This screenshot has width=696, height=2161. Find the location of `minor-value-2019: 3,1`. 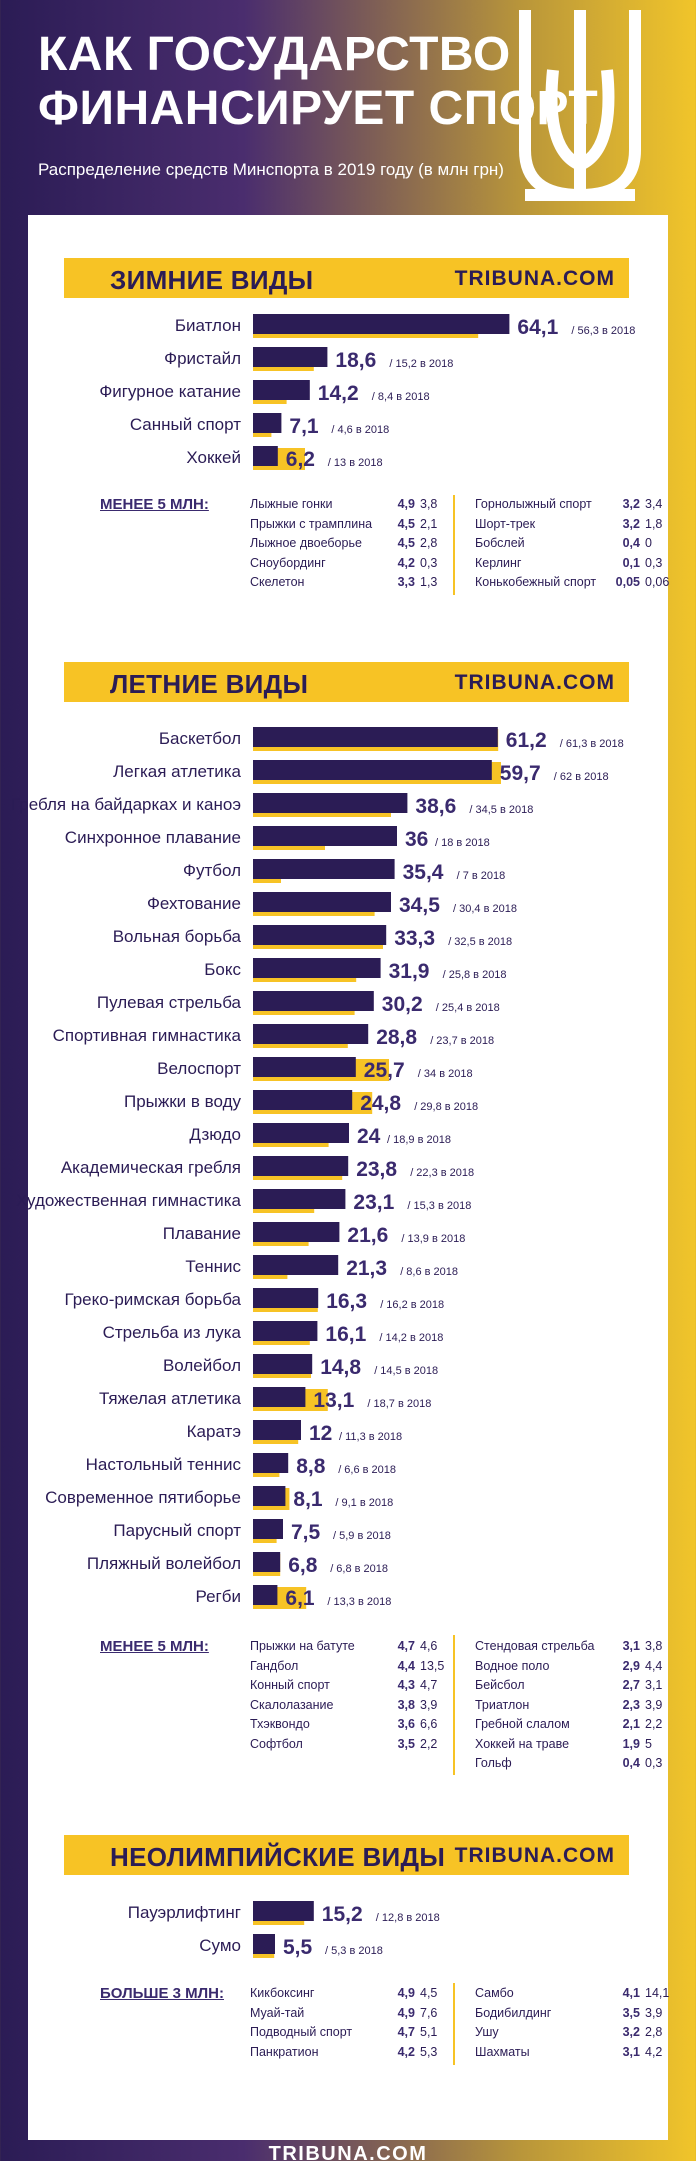

minor-value-2019: 3,1 is located at coordinates (631, 2051).